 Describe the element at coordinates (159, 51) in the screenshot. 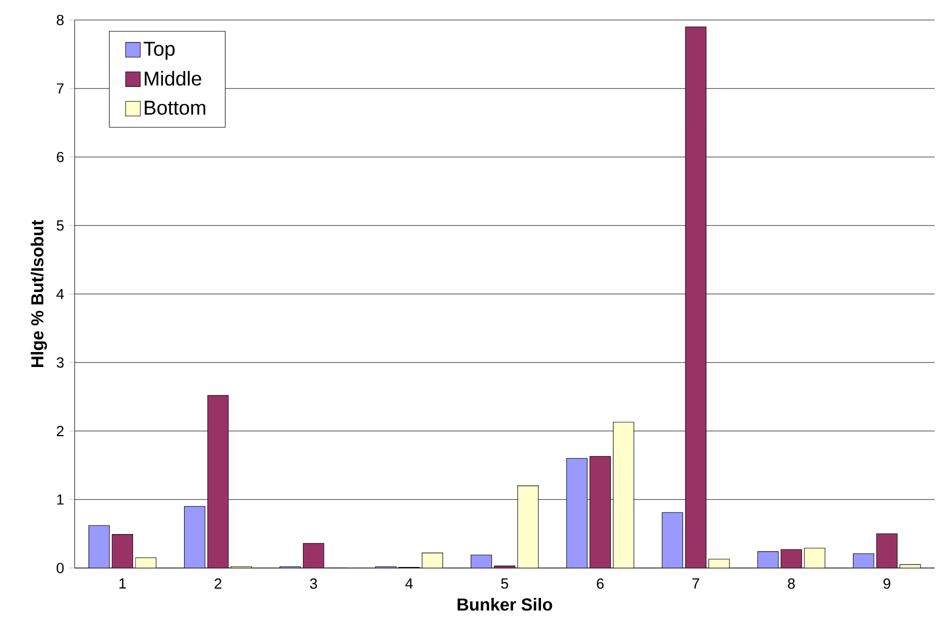

I see `legend-label: Top` at that location.